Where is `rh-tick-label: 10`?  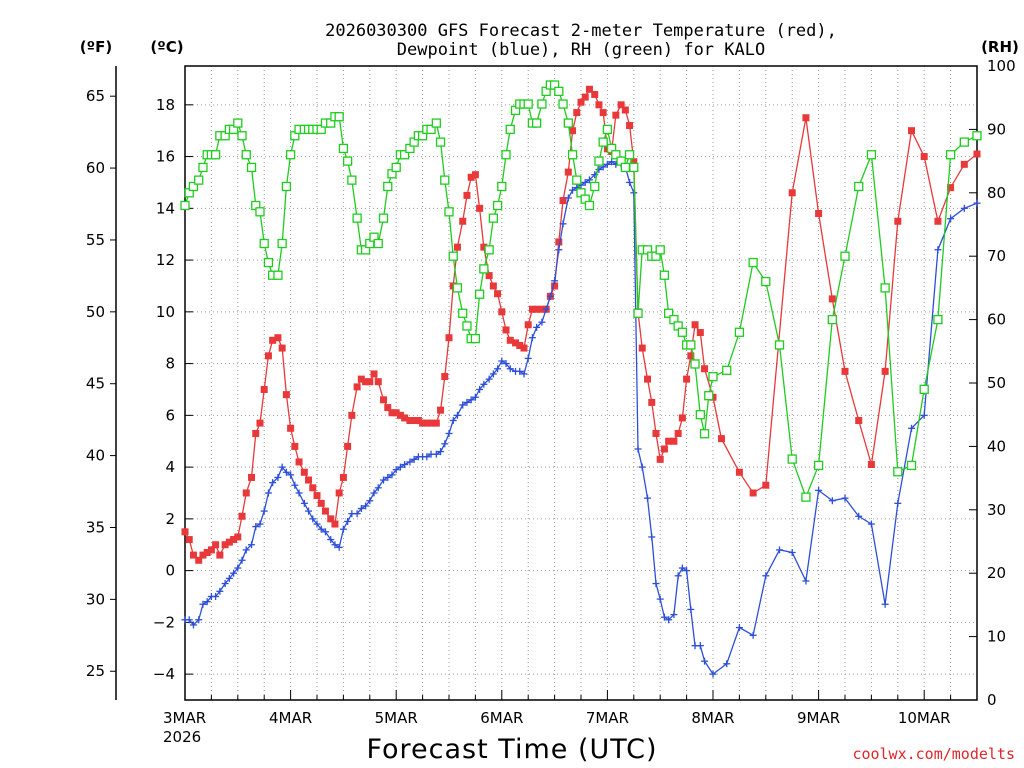 rh-tick-label: 10 is located at coordinates (996, 637).